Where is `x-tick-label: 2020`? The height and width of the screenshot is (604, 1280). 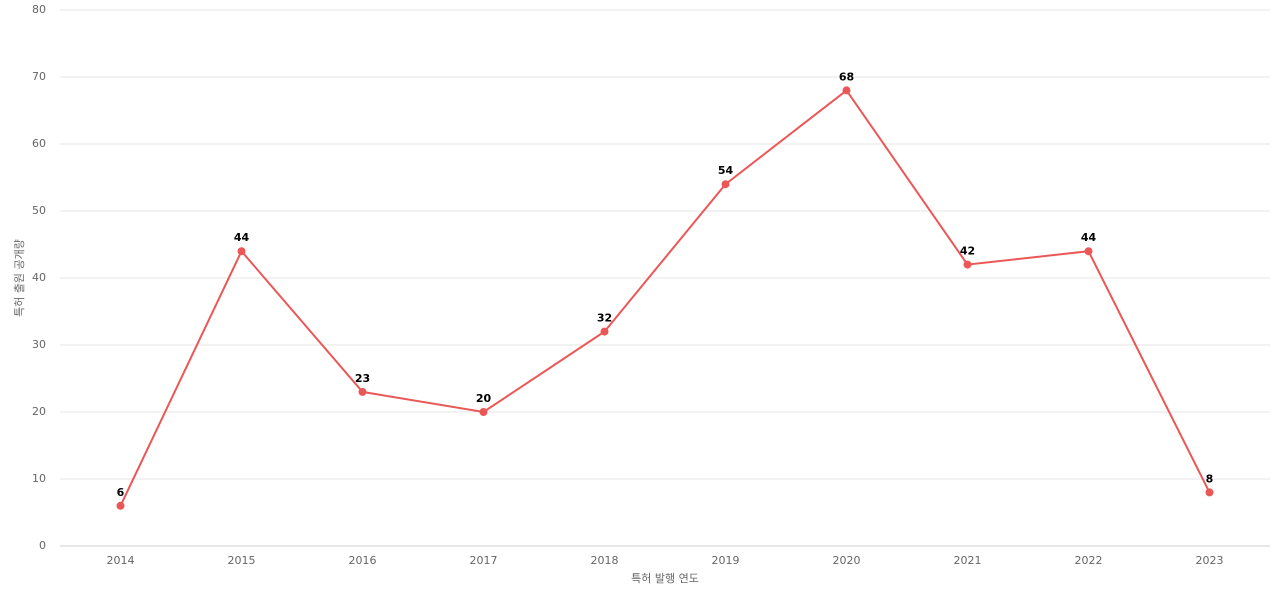 x-tick-label: 2020 is located at coordinates (847, 560).